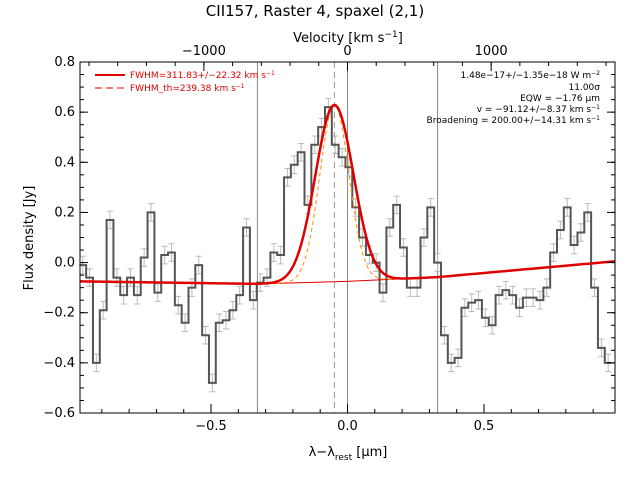  Describe the element at coordinates (315, 11) in the screenshot. I see `chart-title: CII157, Raster 4, spaxel (2,1)` at that location.